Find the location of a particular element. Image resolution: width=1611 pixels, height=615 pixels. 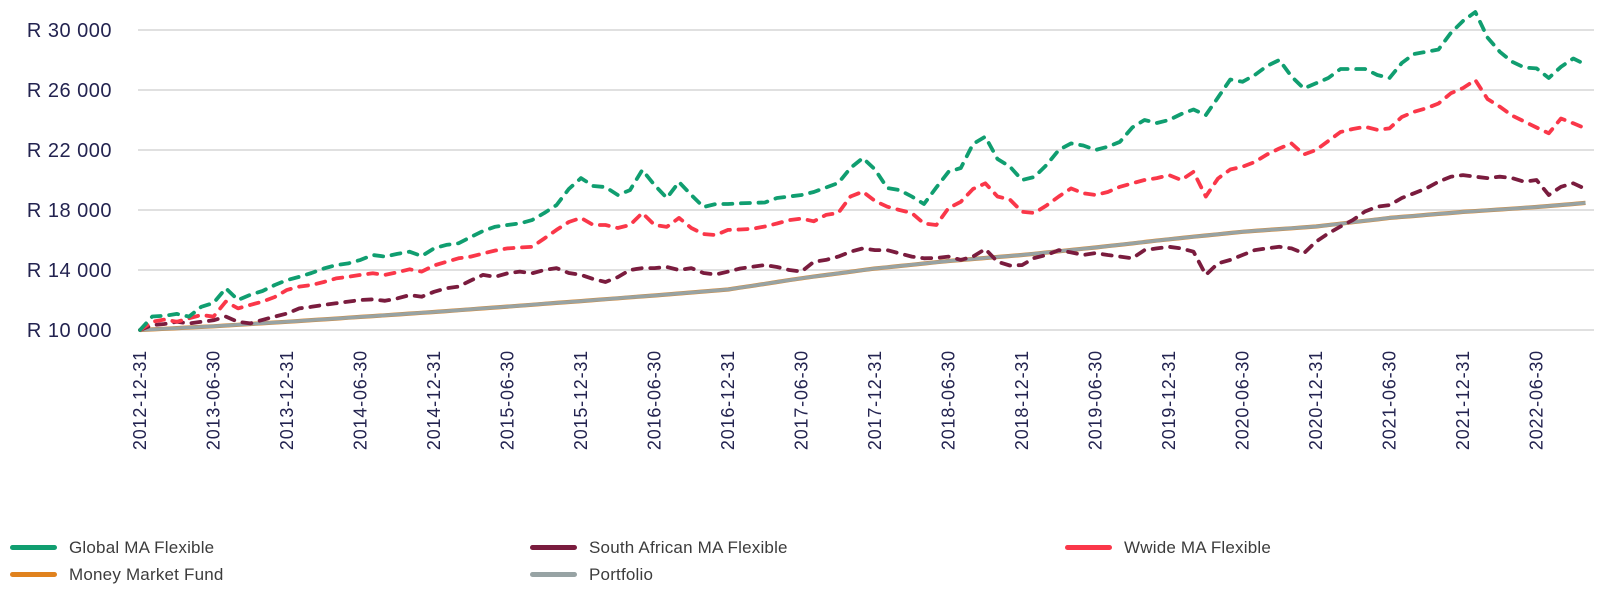

legend-label-global-ma-flexible: Global MA Flexible is located at coordinates (142, 547).